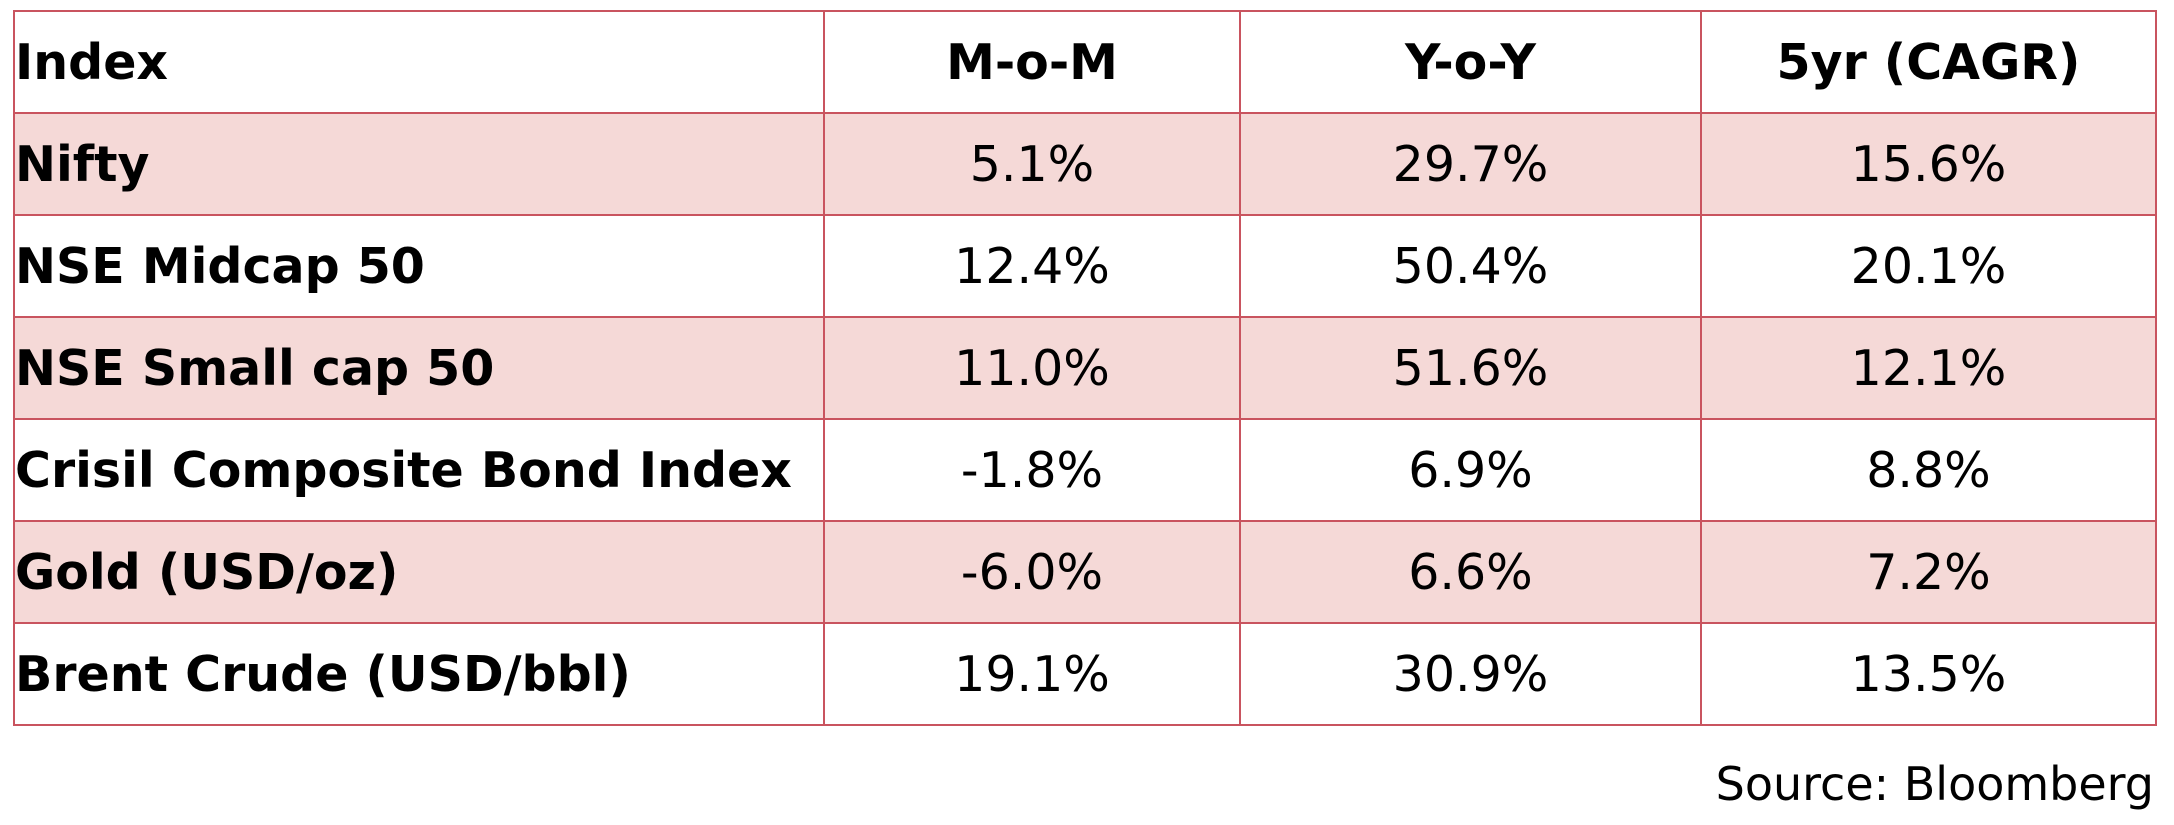 This screenshot has width=2174, height=825. Describe the element at coordinates (1928, 572) in the screenshot. I see `cagr-cell: 7.2%` at that location.